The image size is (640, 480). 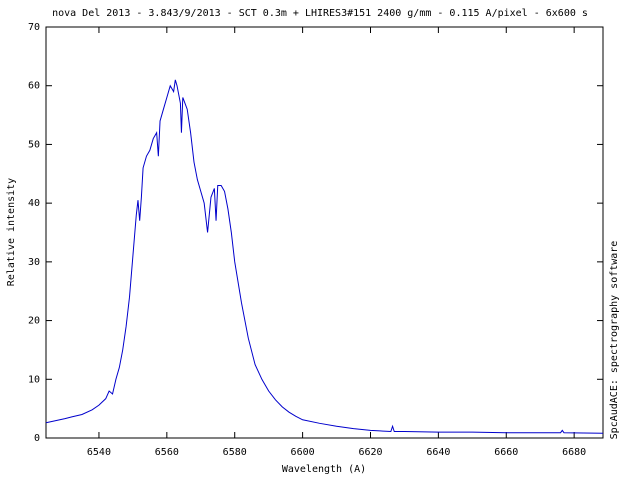 I want to click on x-tick-label: 6540, so click(x=99, y=452).